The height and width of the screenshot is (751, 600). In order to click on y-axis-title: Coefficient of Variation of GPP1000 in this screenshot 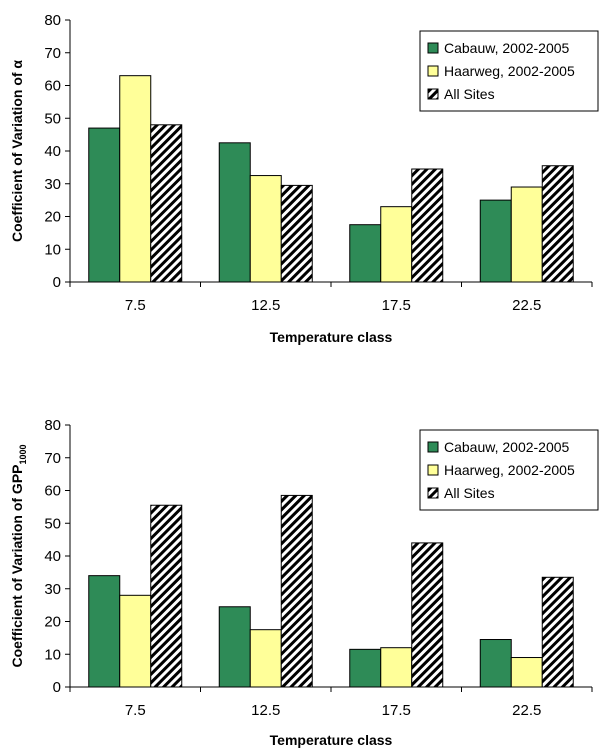, I will do `click(18, 555)`.